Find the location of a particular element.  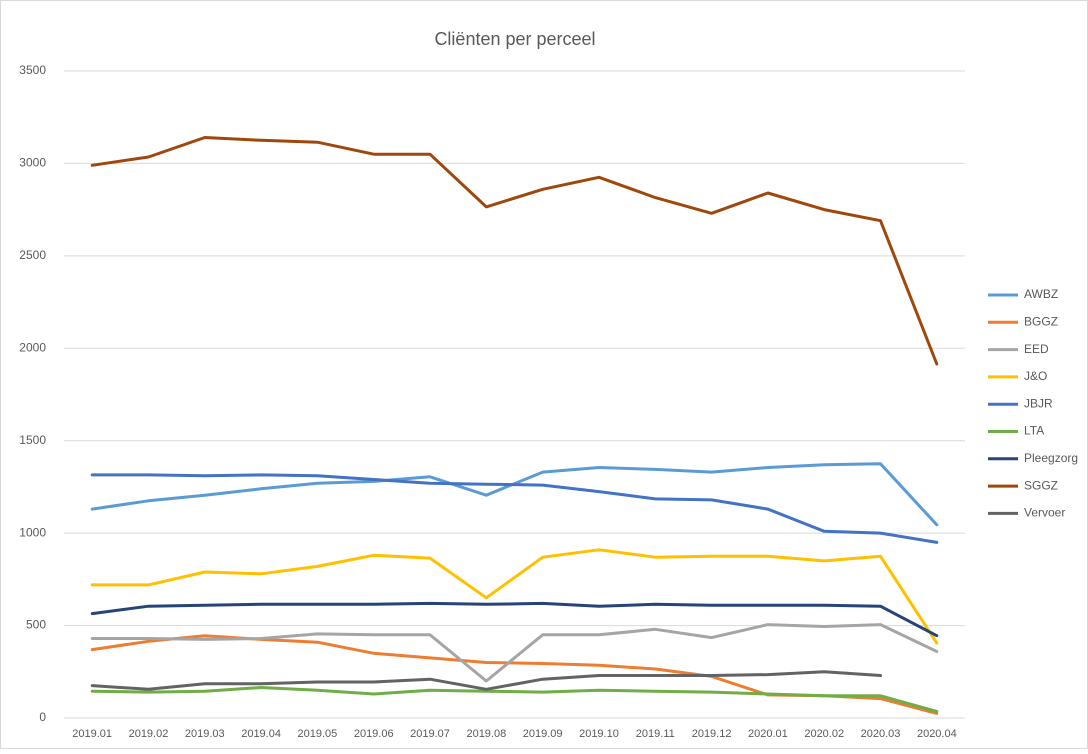

x-tick-label: 2019.11 is located at coordinates (655, 734).